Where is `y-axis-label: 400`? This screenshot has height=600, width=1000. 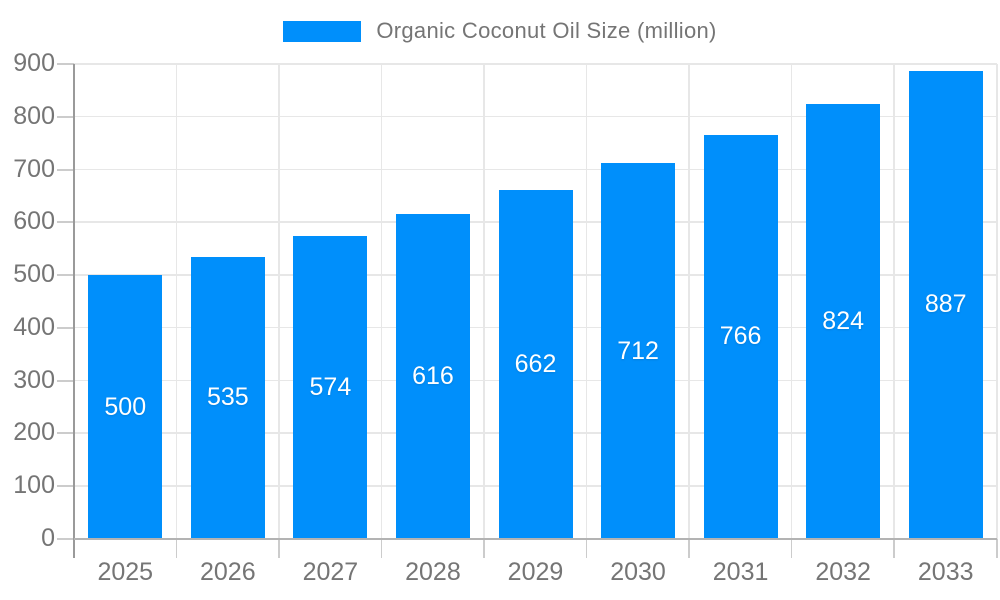 y-axis-label: 400 is located at coordinates (34, 326).